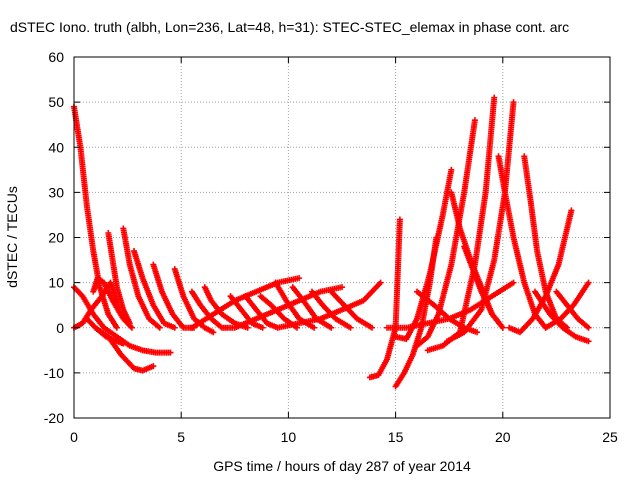 The image size is (640, 480). Describe the element at coordinates (503, 437) in the screenshot. I see `x-tick-label: 20` at that location.